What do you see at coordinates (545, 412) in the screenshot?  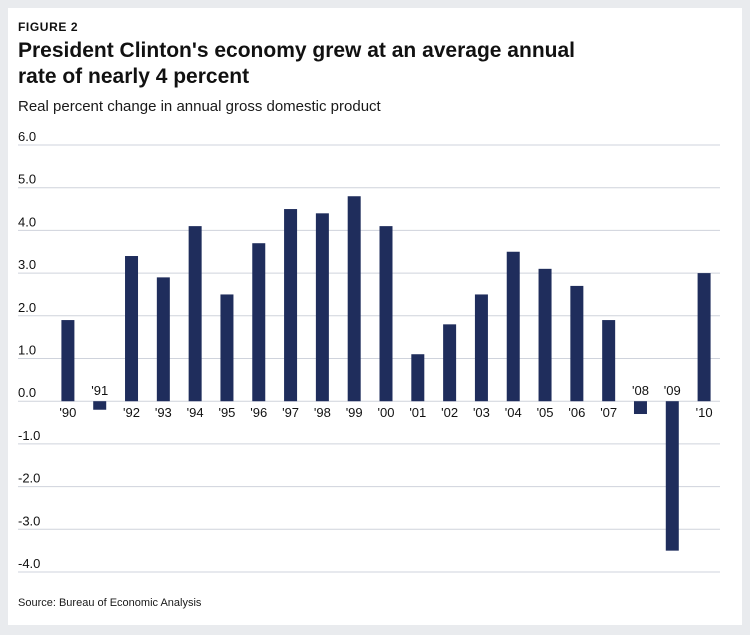 I see `x-tick-label: '05` at bounding box center [545, 412].